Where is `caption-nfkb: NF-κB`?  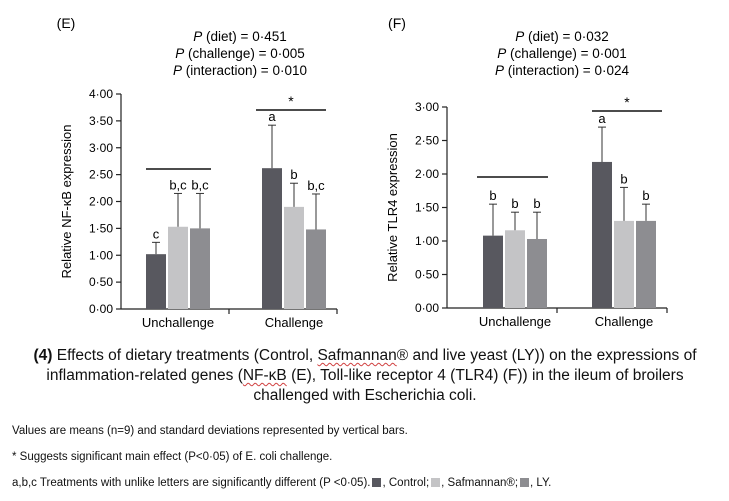
caption-nfkb: NF-κB is located at coordinates (264, 375).